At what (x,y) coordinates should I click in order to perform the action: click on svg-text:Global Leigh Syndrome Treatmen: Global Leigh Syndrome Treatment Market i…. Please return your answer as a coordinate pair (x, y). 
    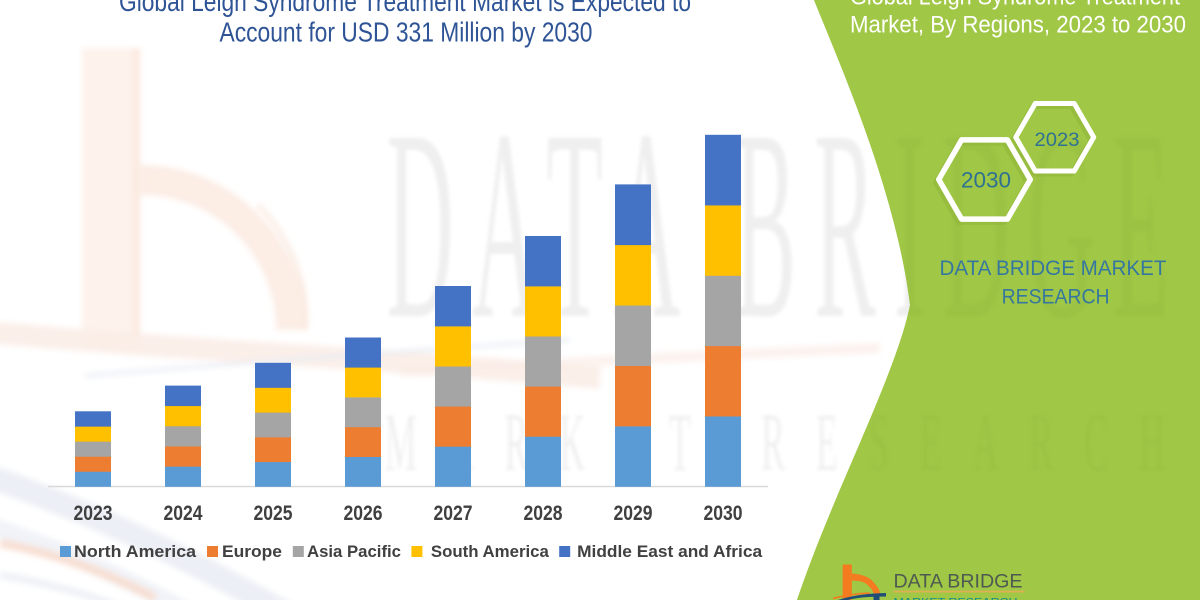
    Looking at the image, I should click on (405, 8).